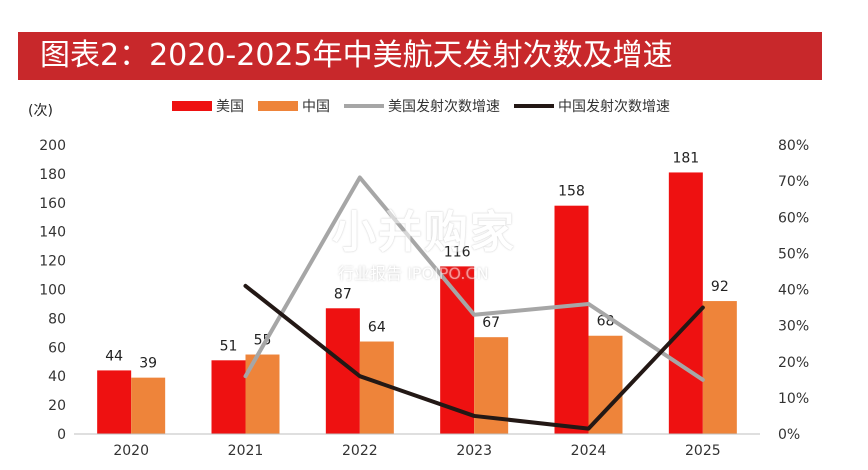  Describe the element at coordinates (52, 175) in the screenshot. I see `y-left-tick-label: 180` at that location.